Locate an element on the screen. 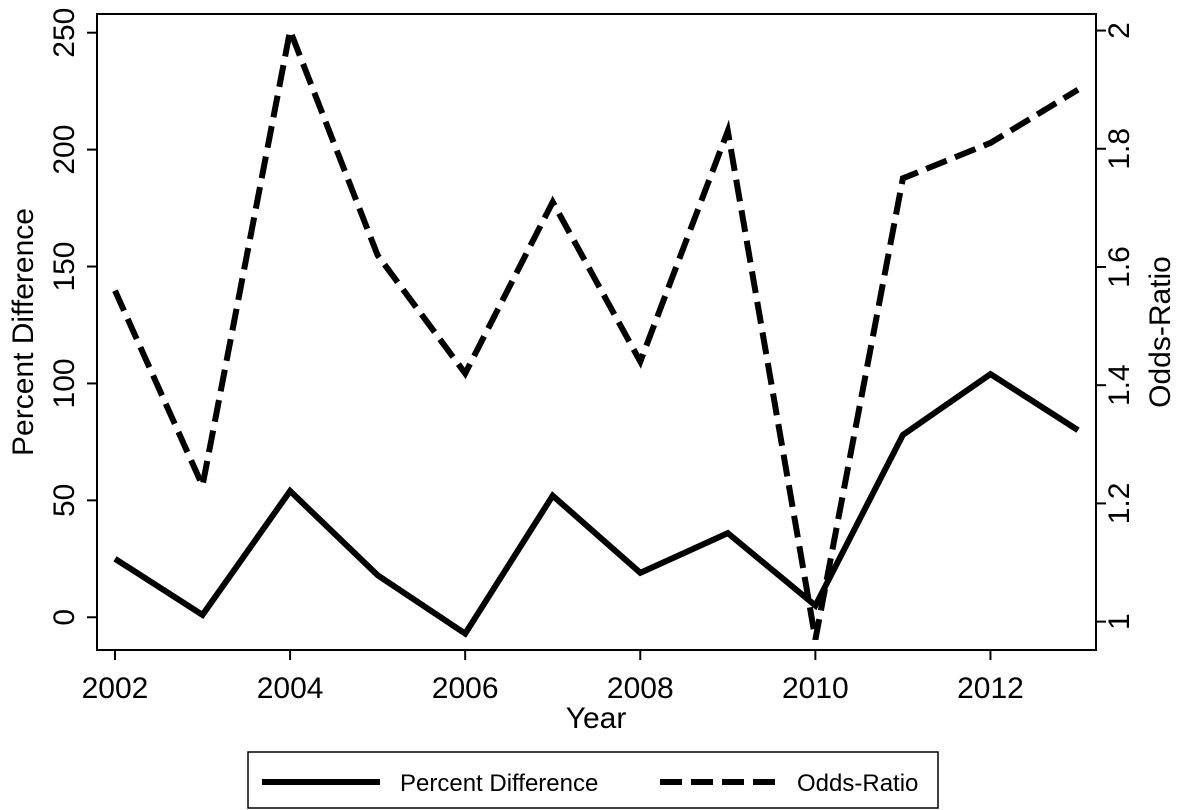 This screenshot has height=810, width=1183. x-tick-label-2008: 2008 is located at coordinates (640, 688).